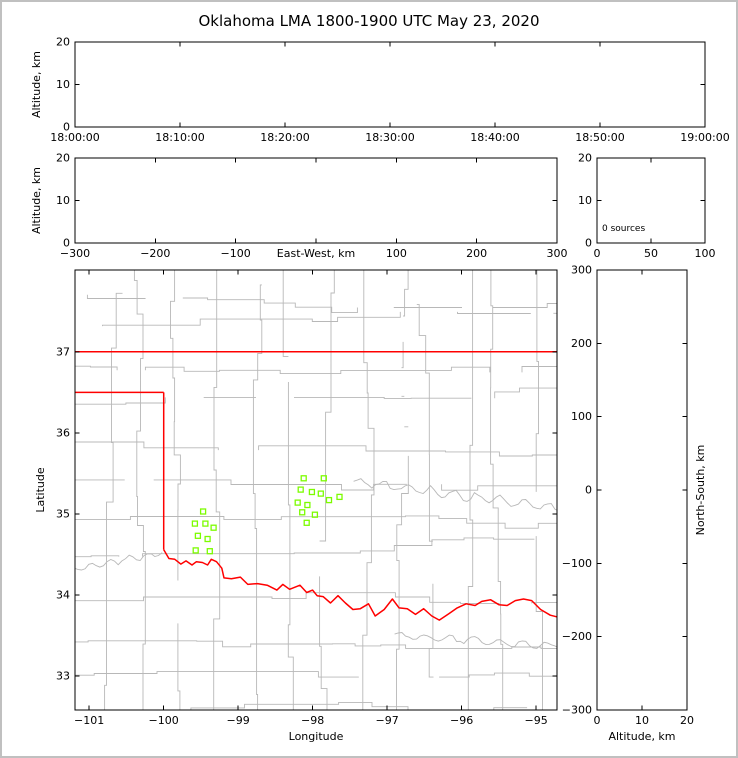 Image resolution: width=738 pixels, height=758 pixels. Describe the element at coordinates (63, 432) in the screenshot. I see `y-tick-label: 36` at that location.